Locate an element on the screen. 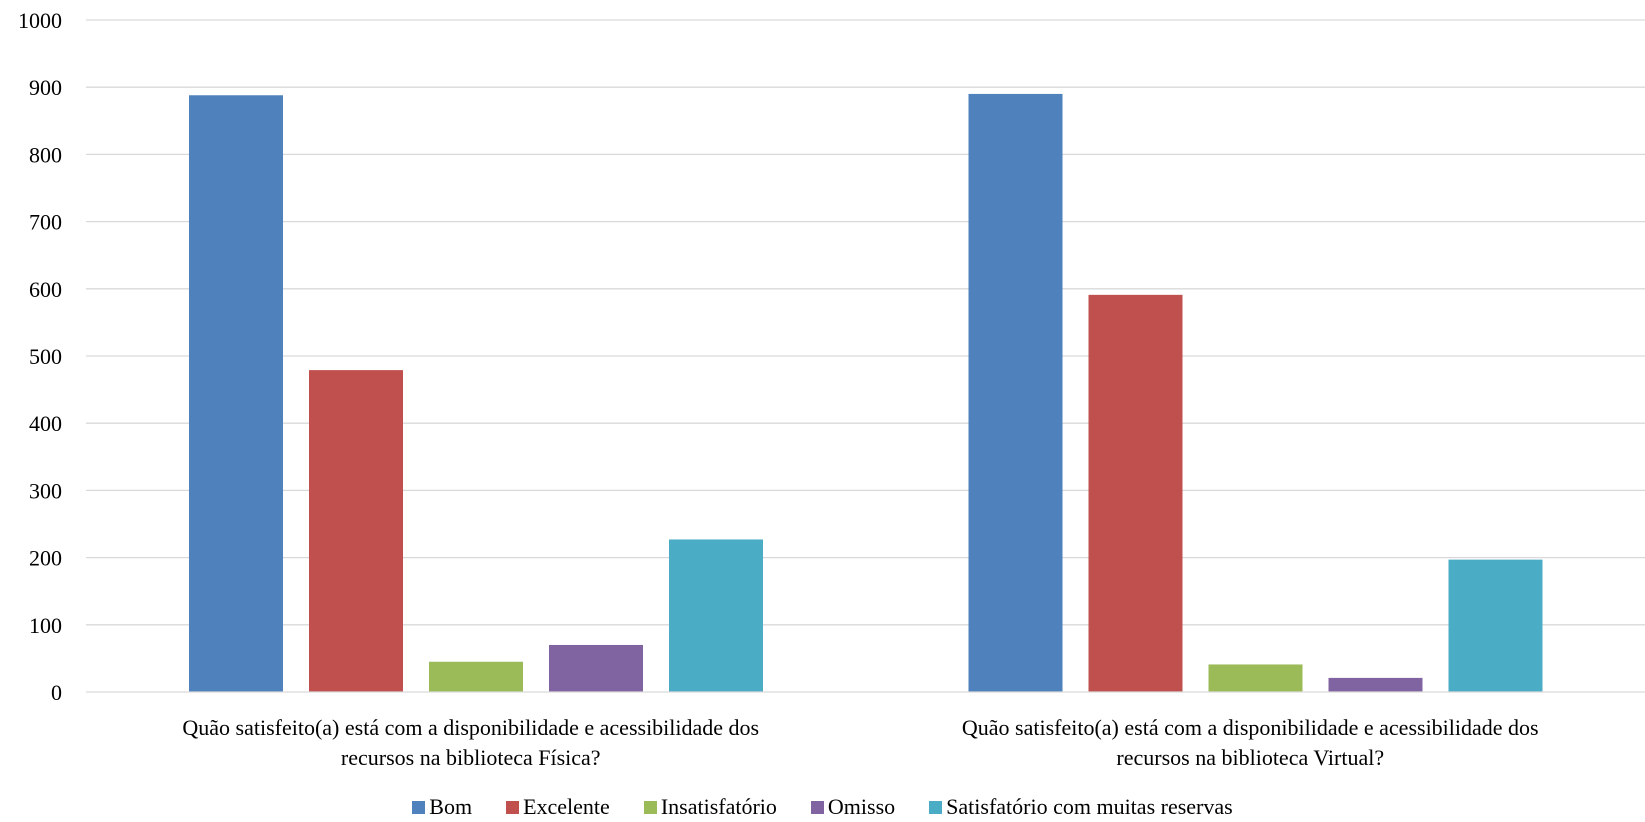 This screenshot has height=822, width=1645. bar-omisso-cat1 is located at coordinates (596, 668).